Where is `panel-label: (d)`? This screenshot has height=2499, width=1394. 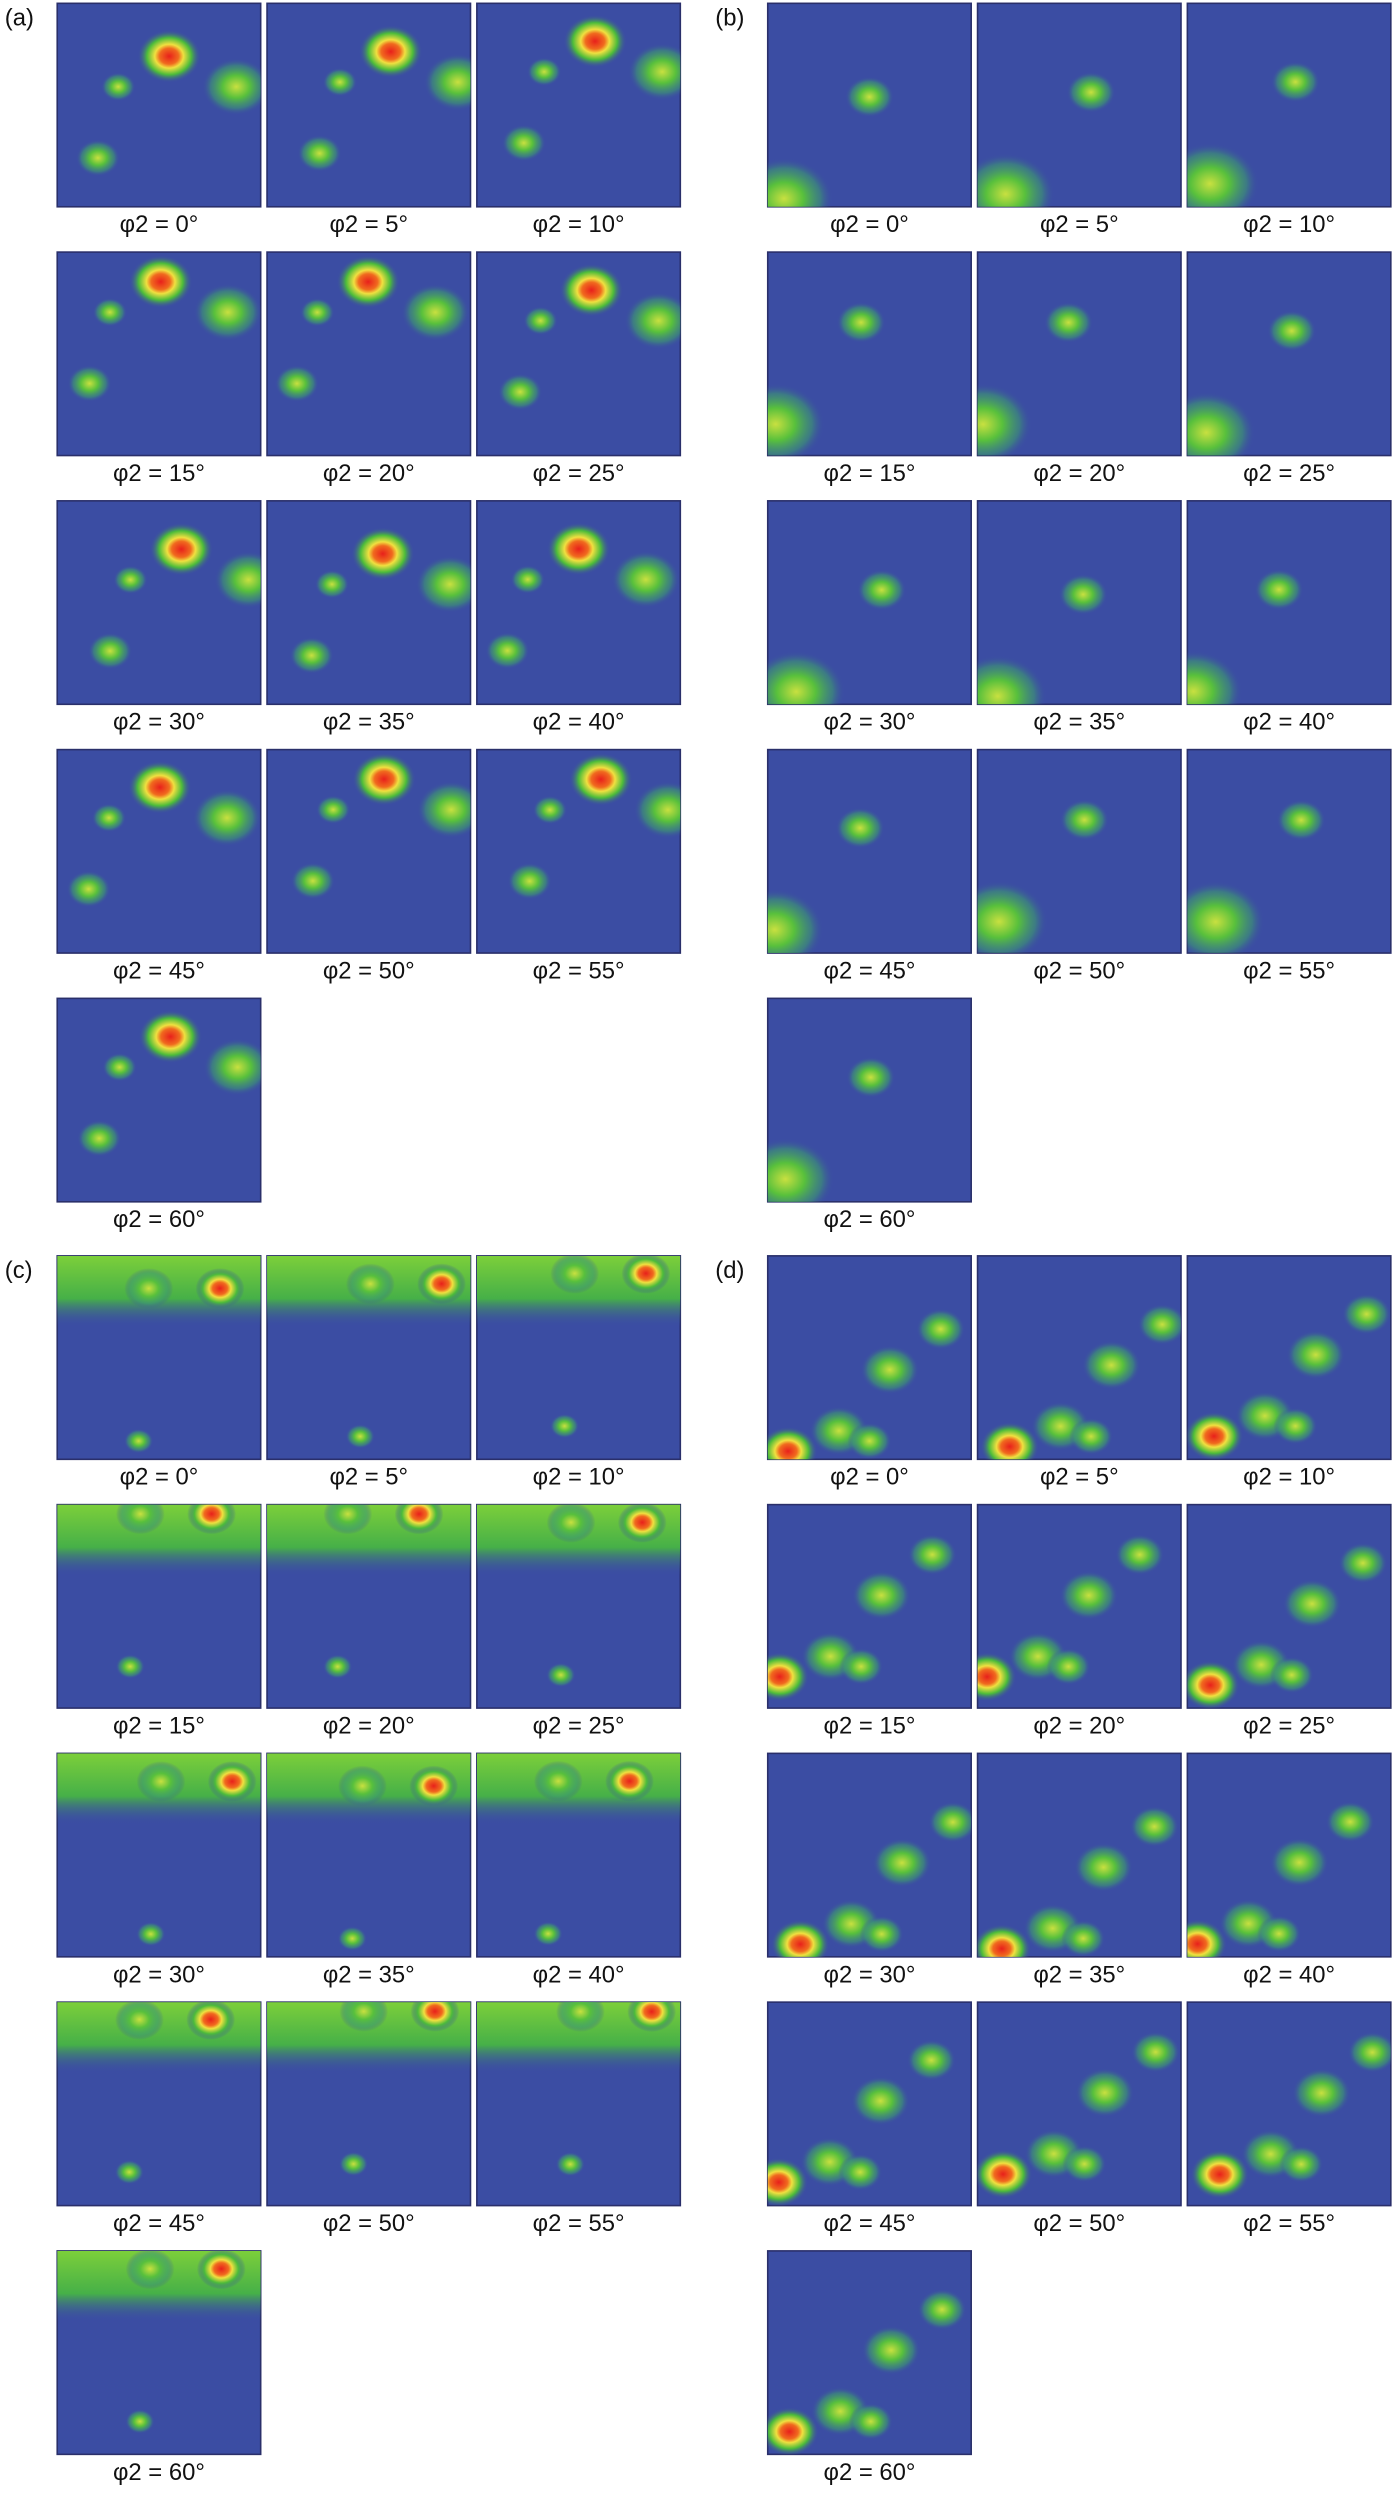
panel-label: (d) is located at coordinates (729, 1270).